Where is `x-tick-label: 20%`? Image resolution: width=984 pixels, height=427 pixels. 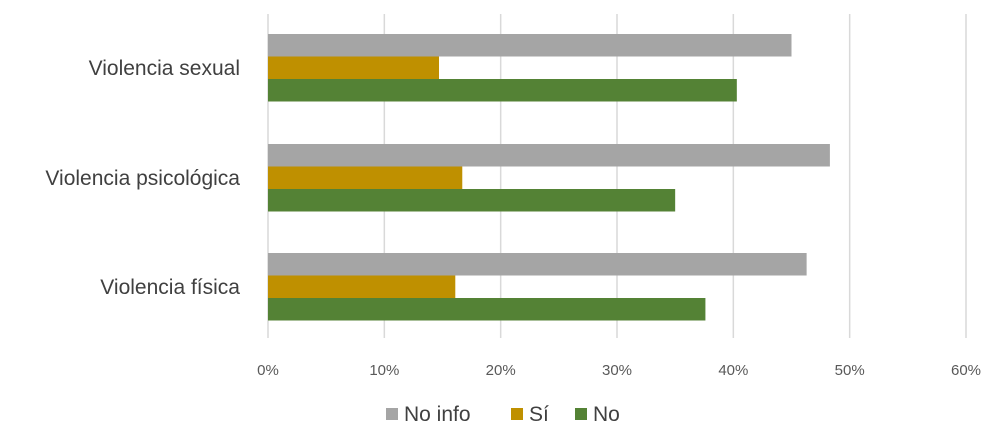
x-tick-label: 20% is located at coordinates (501, 370).